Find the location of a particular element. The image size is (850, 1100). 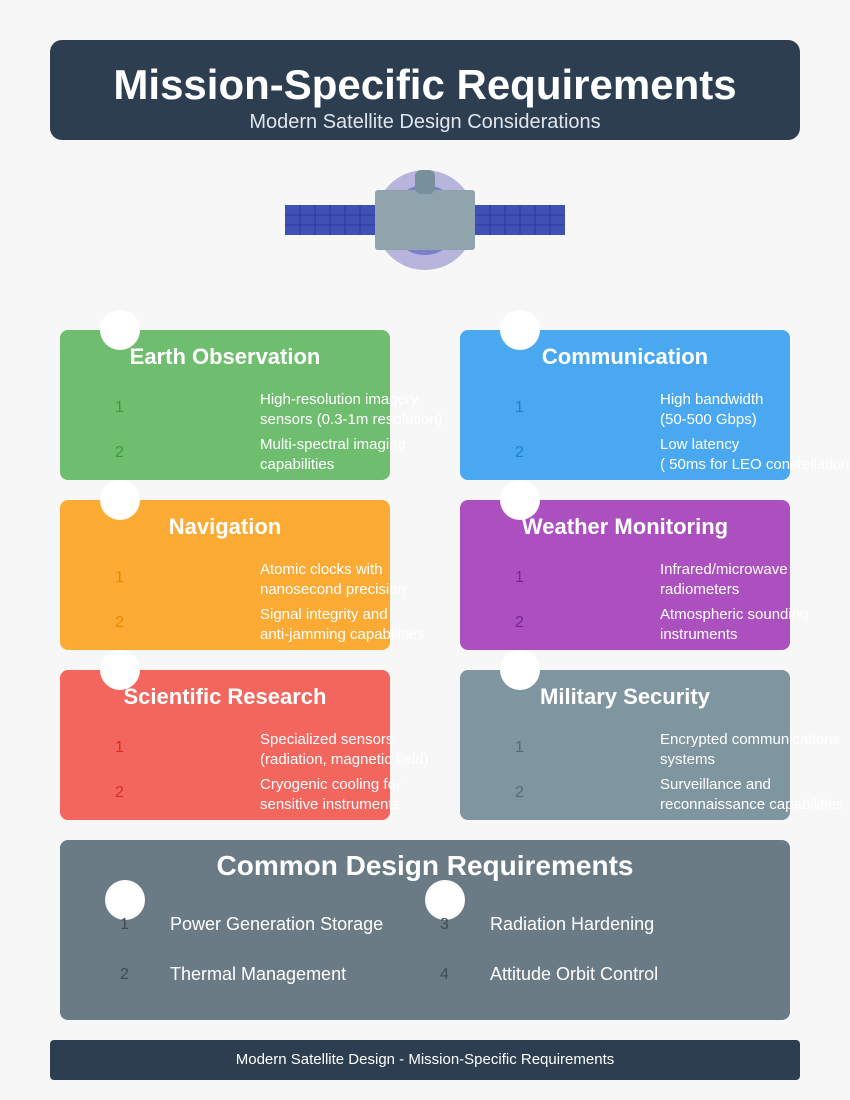

page-title: Mission-Specific Requirements is located at coordinates (425, 84).